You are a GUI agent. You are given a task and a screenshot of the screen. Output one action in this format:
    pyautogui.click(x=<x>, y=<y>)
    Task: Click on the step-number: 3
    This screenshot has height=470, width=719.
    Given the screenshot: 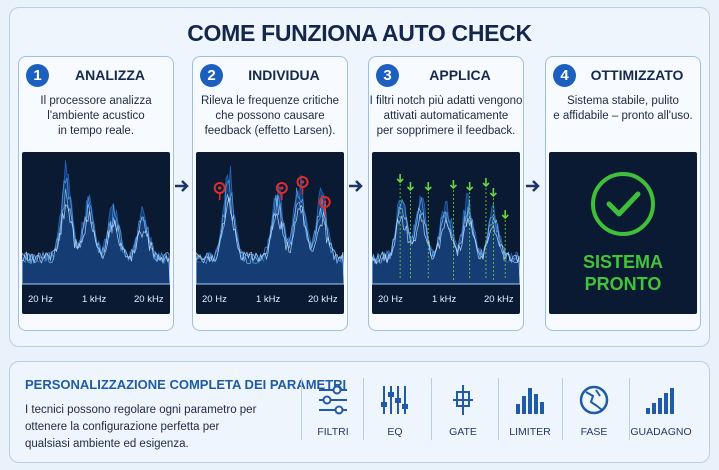 What is the action you would take?
    pyautogui.click(x=387, y=75)
    